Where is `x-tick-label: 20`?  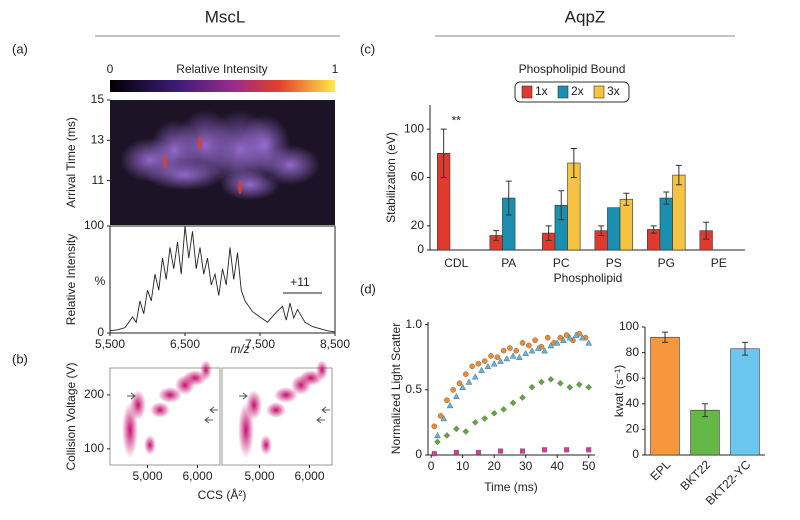 x-tick-label: 20 is located at coordinates (494, 466).